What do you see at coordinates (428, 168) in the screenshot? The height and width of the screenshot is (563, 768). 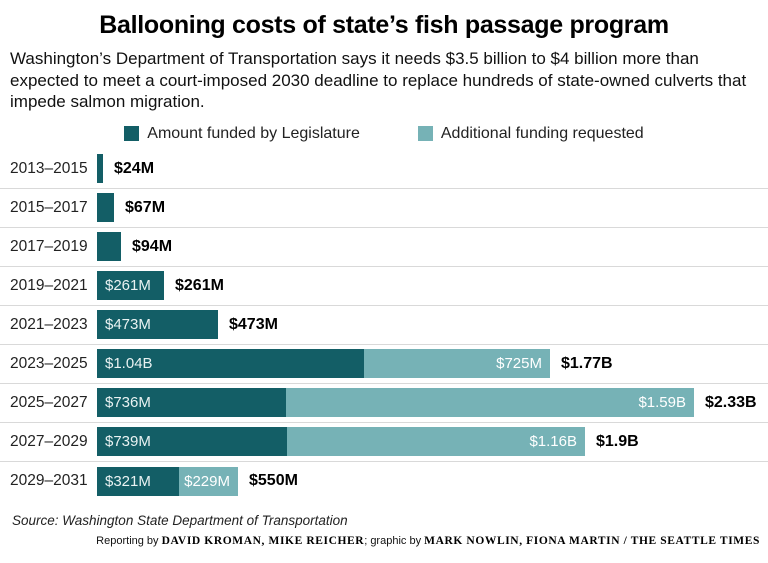 I see `bar-group: $24M` at bounding box center [428, 168].